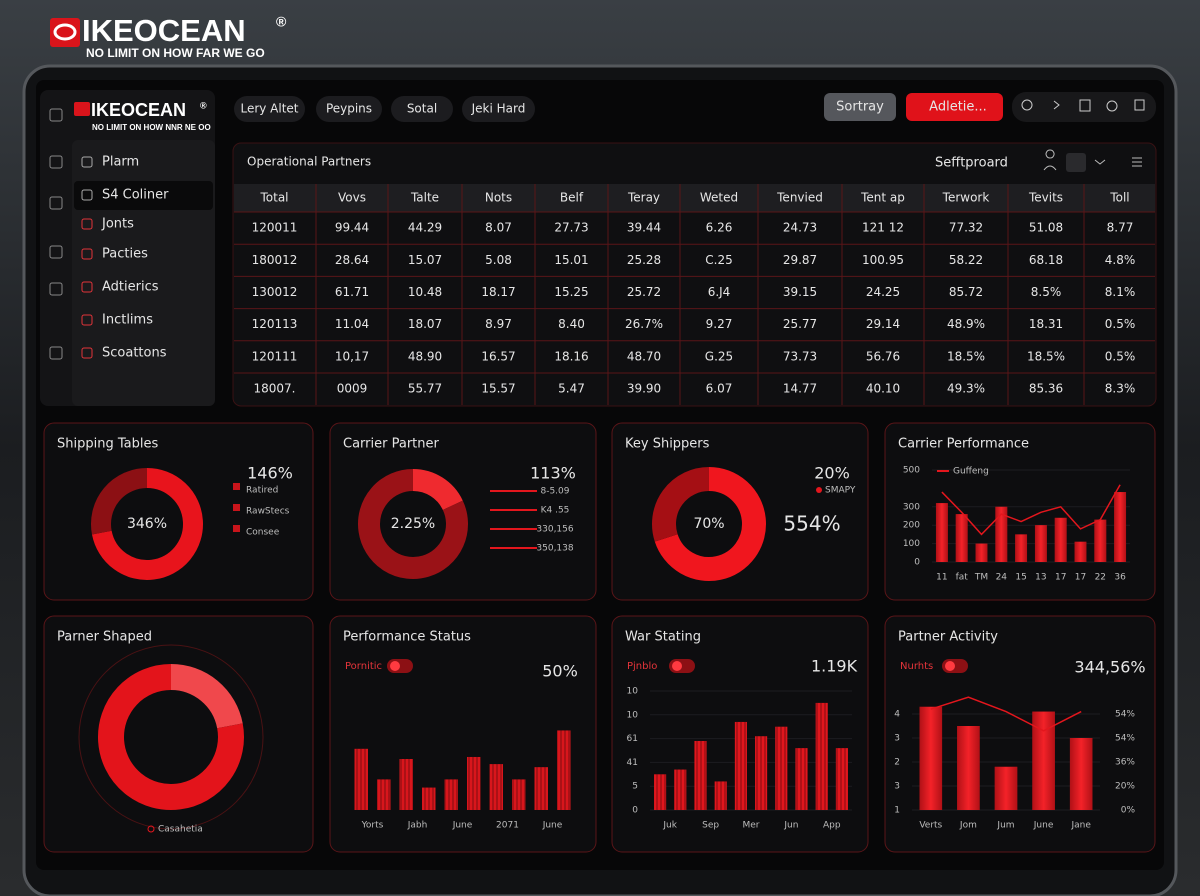 The image size is (1200, 896). Describe the element at coordinates (262, 491) in the screenshot. I see `legend-label: Ratired` at that location.